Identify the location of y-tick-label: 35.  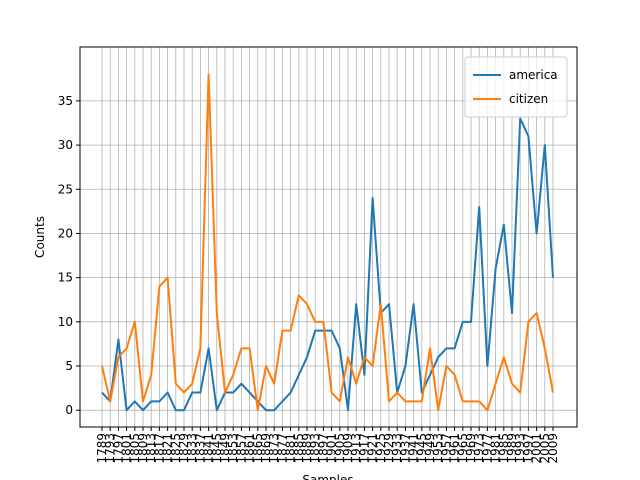
(65, 101).